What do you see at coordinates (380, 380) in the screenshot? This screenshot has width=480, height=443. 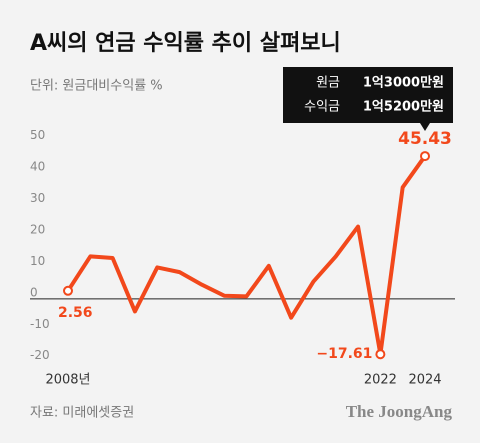 I see `x-tick-label: 2022` at bounding box center [380, 380].